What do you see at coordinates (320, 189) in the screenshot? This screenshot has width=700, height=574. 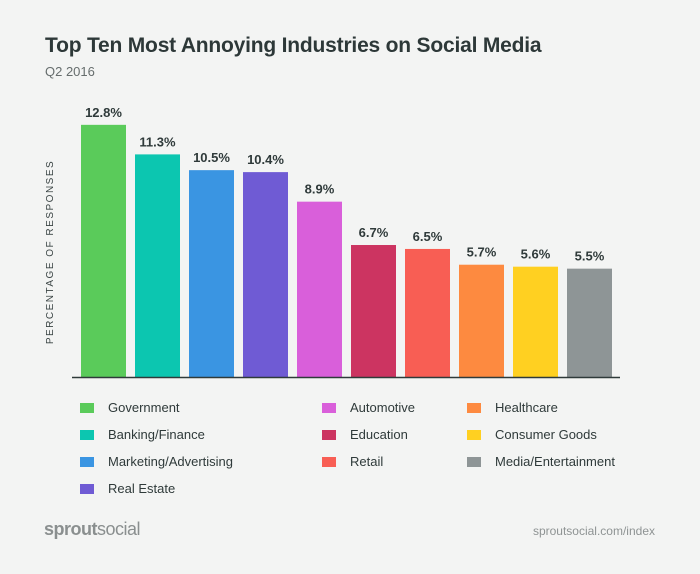 I see `data-label: 8.9%` at bounding box center [320, 189].